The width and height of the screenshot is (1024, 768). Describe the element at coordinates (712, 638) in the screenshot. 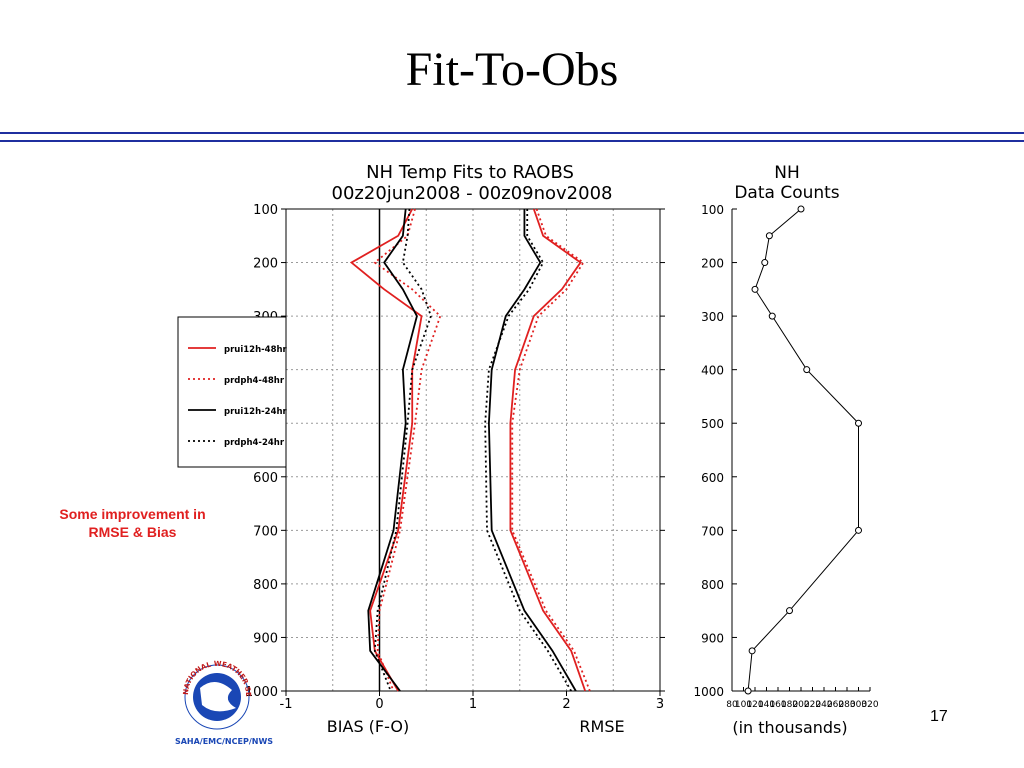

I see `count-y-tick-label: 900` at that location.